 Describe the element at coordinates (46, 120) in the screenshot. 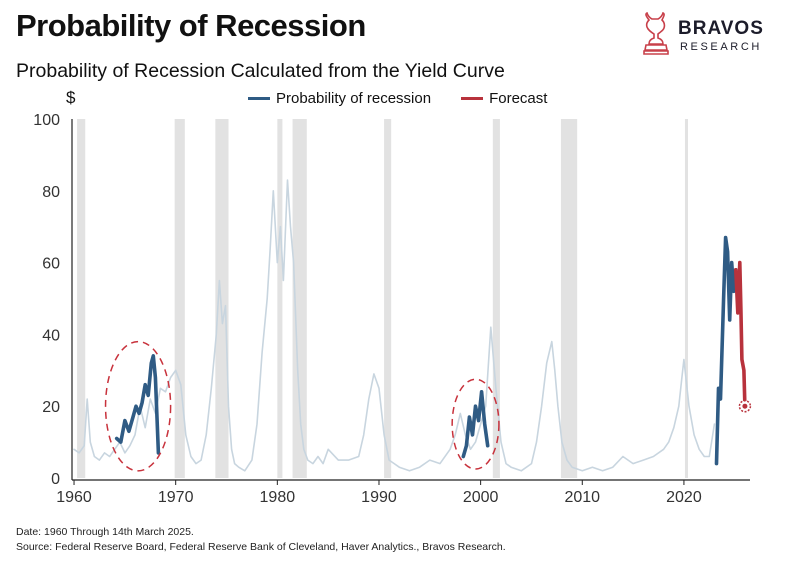

I see `y-tick-label: 100` at that location.